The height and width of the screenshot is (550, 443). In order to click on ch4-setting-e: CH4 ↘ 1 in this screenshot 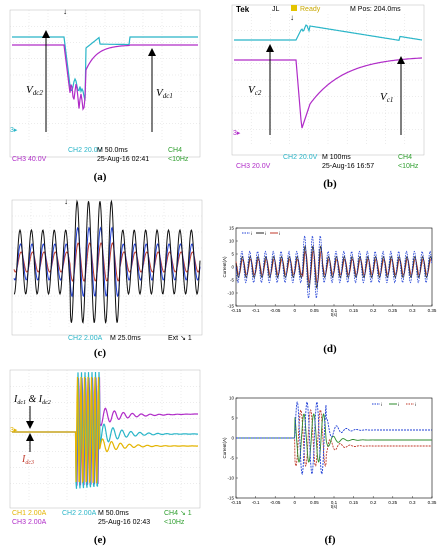, I will do `click(178, 513)`.